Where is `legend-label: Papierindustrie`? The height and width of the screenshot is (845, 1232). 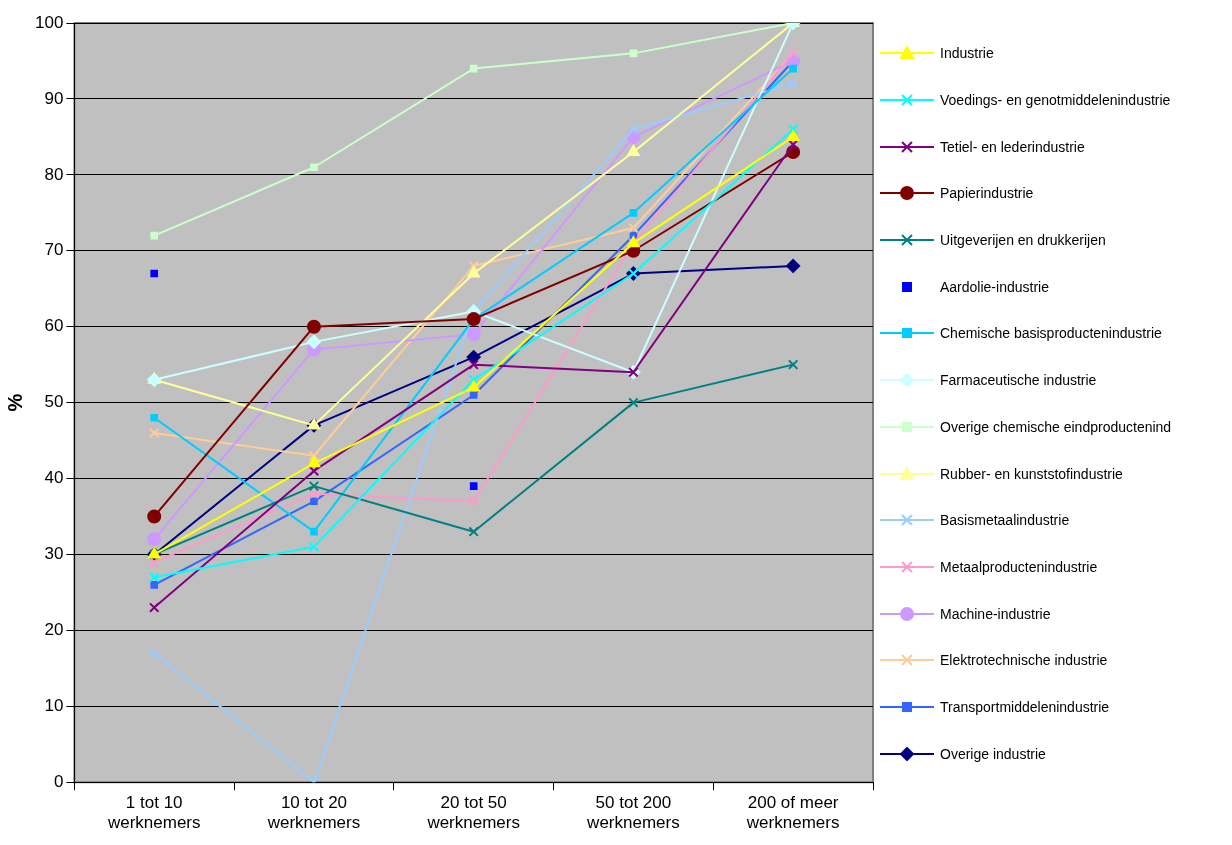 legend-label: Papierindustrie is located at coordinates (987, 193).